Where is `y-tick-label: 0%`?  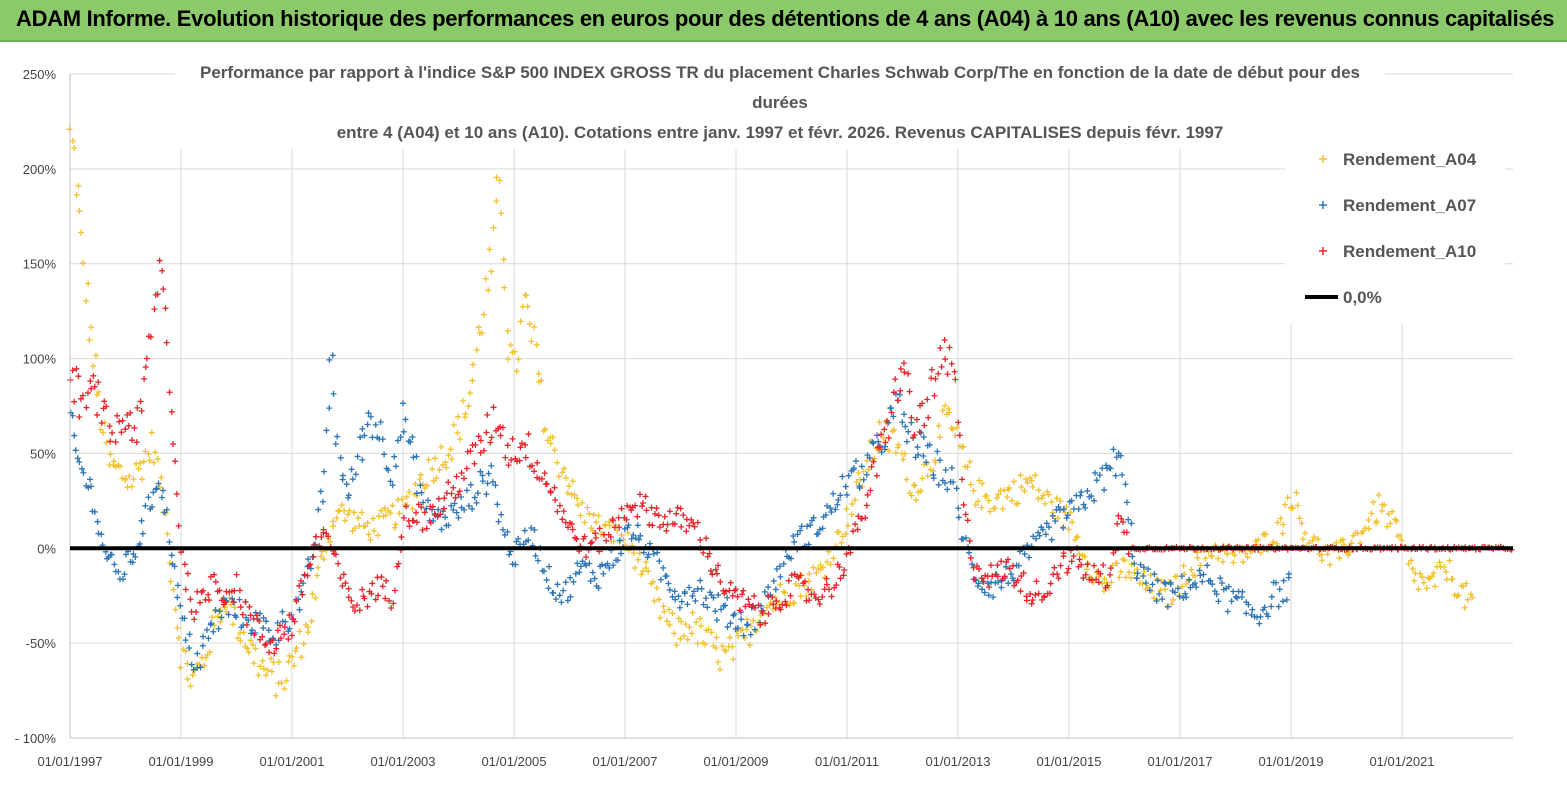
y-tick-label: 0% is located at coordinates (46, 548).